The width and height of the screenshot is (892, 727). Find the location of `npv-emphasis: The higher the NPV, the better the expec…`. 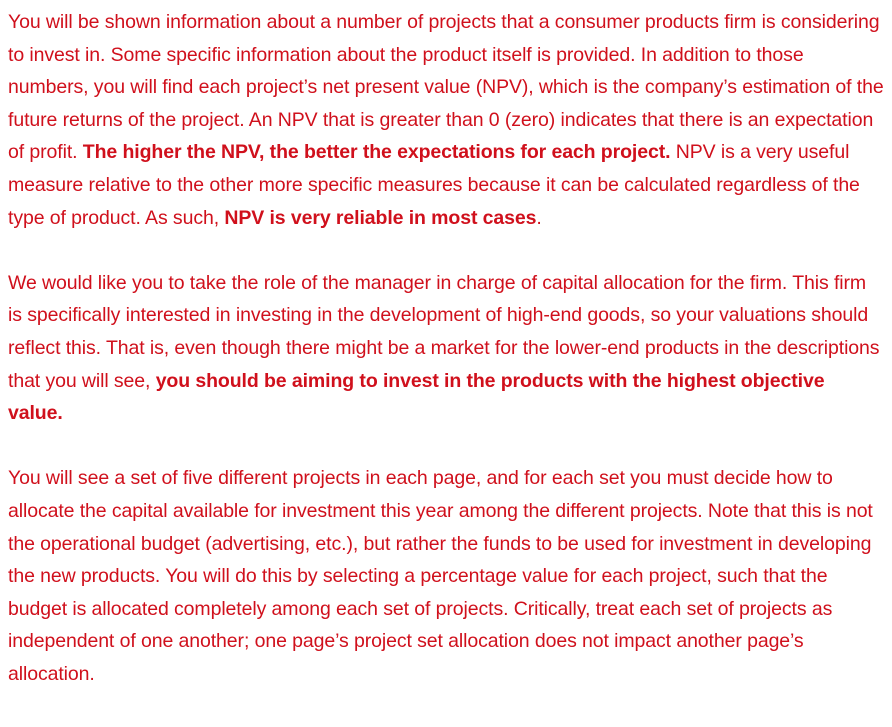

npv-emphasis: The higher the NPV, the better the expec… is located at coordinates (376, 152).